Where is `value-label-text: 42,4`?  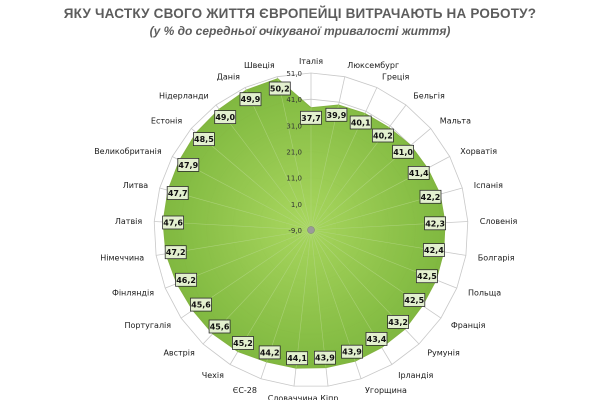 value-label-text: 42,4 is located at coordinates (434, 250).